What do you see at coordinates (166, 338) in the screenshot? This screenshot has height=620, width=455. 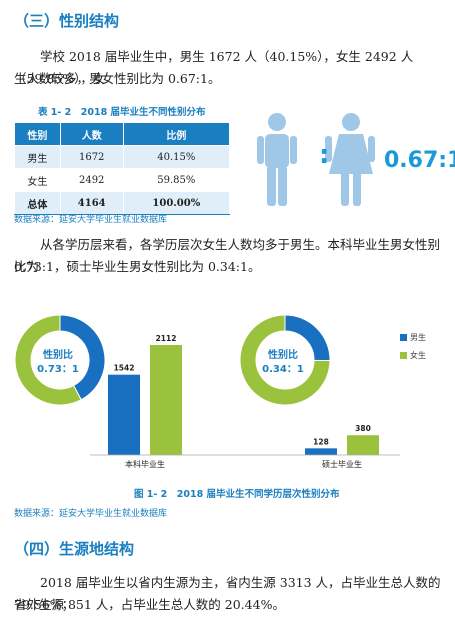 I see `bar-value-label: 2112` at bounding box center [166, 338].